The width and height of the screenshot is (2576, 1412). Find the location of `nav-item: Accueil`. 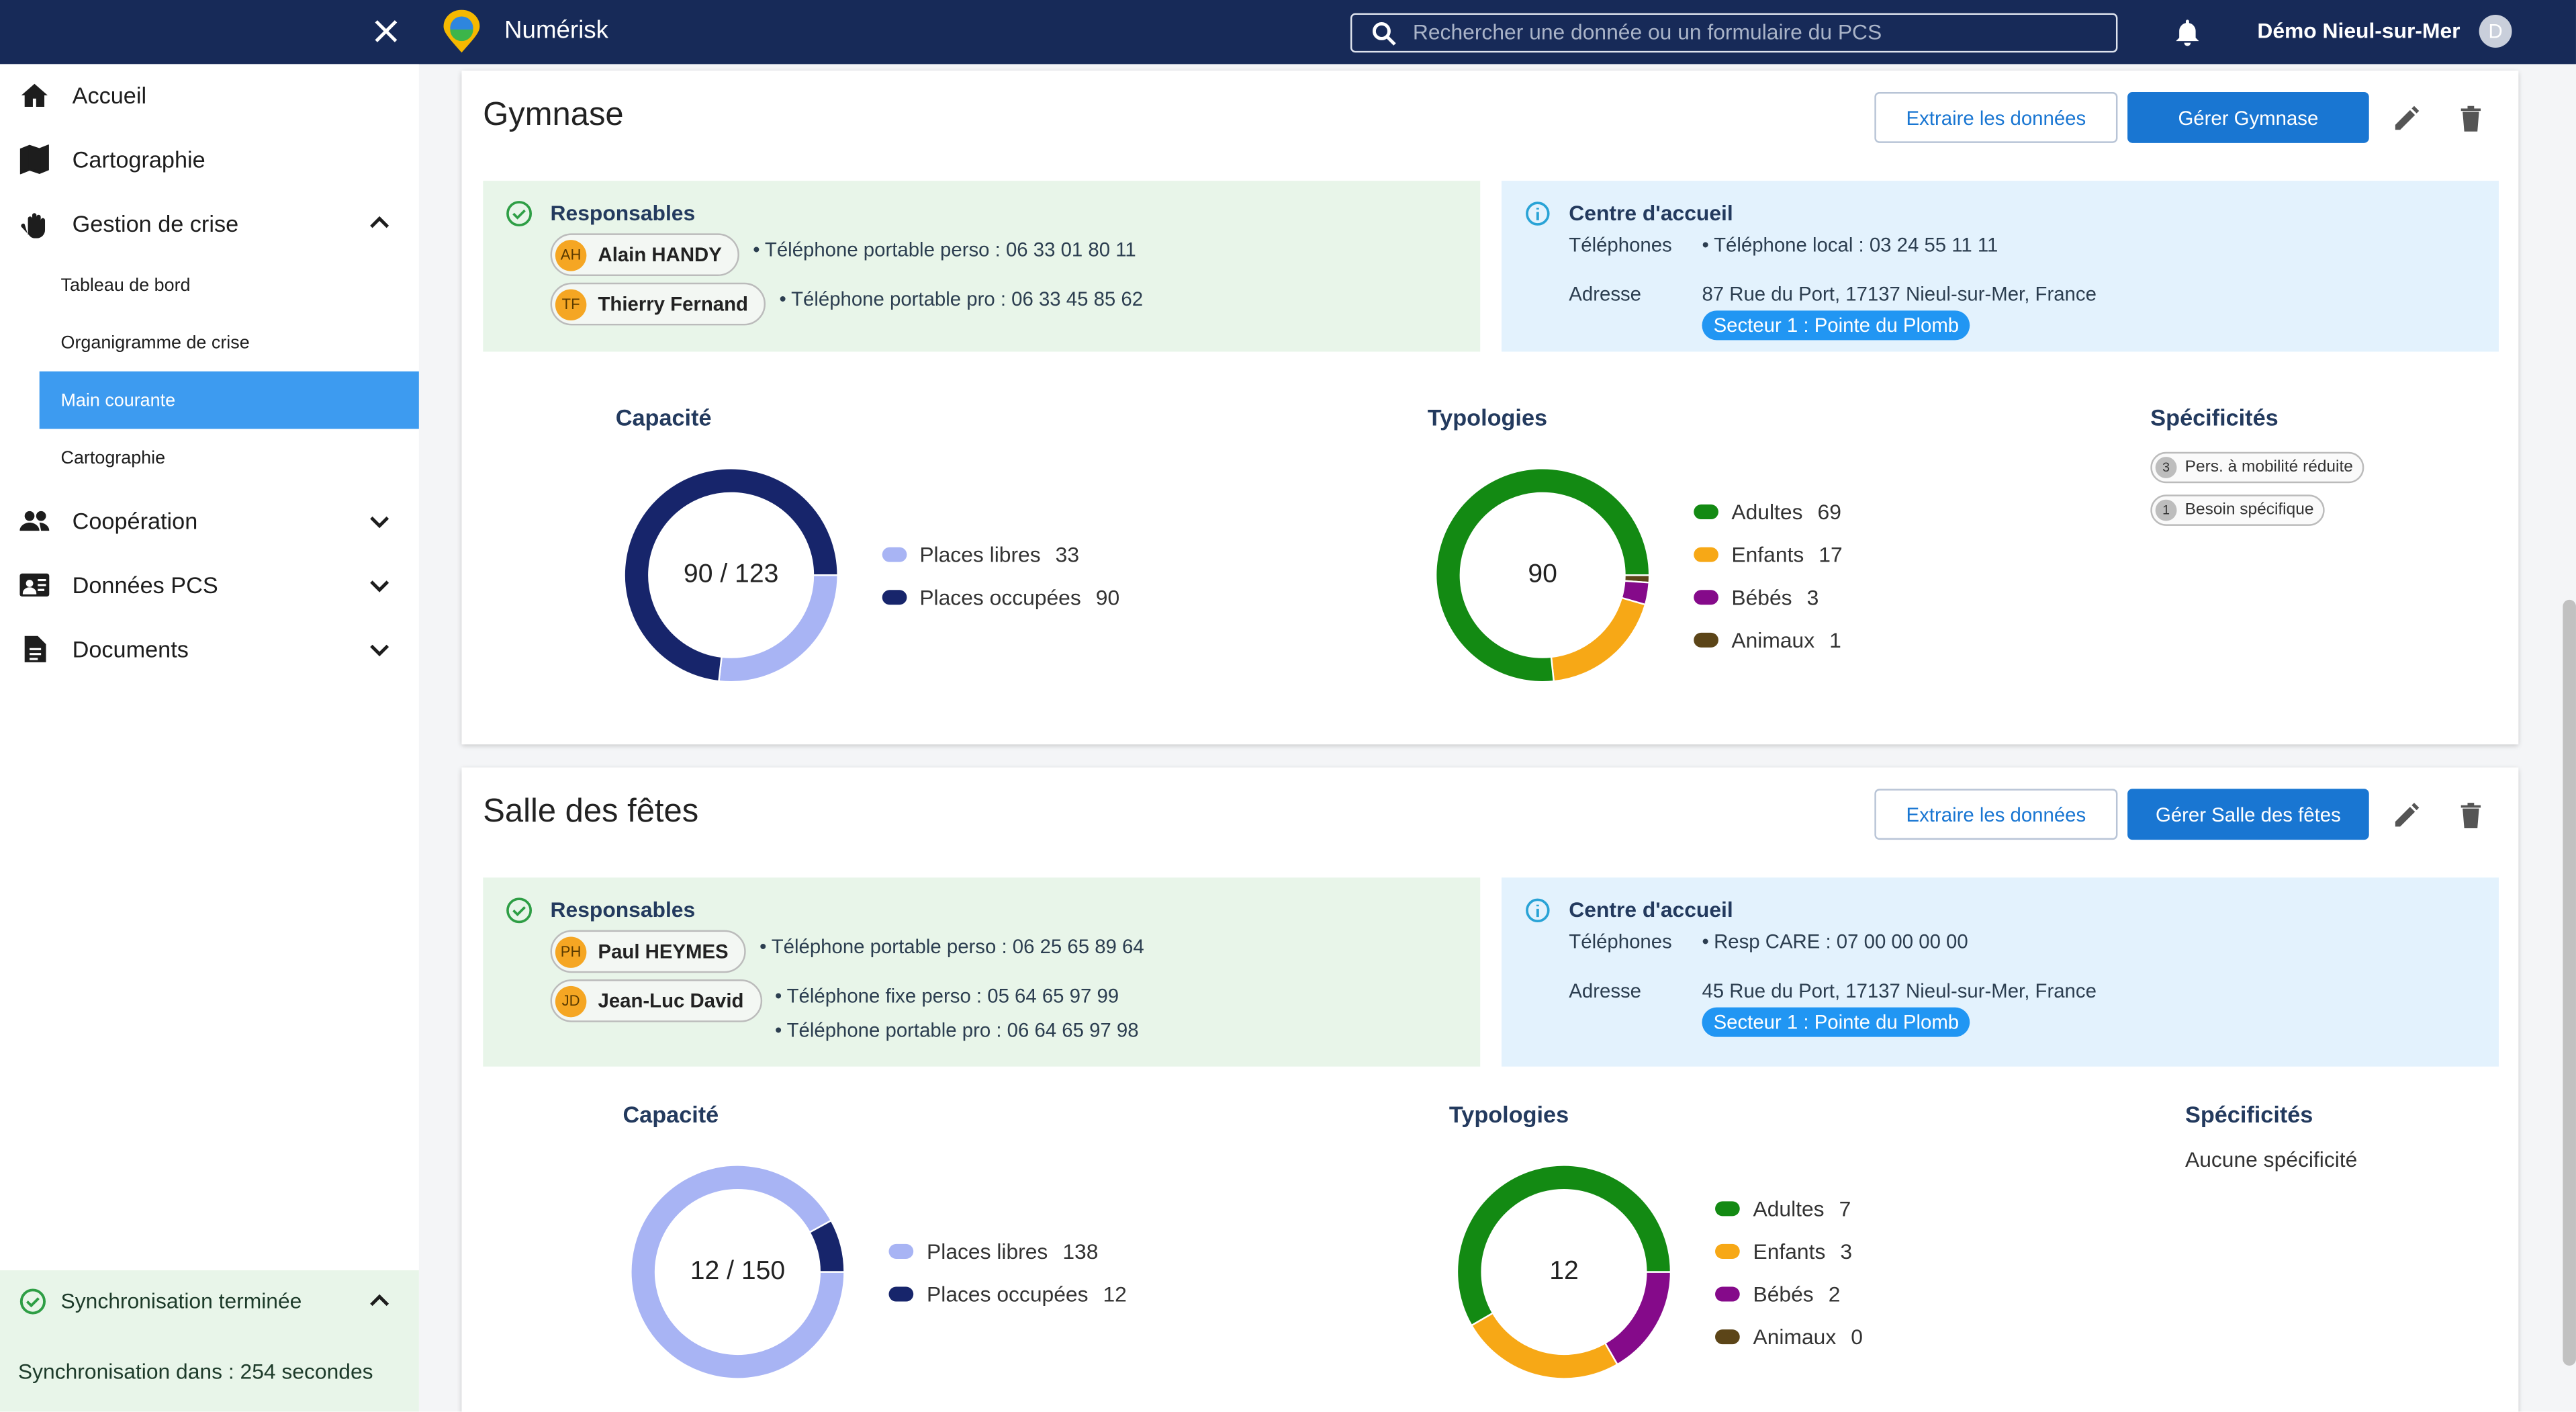

nav-item: Accueil is located at coordinates (209, 95).